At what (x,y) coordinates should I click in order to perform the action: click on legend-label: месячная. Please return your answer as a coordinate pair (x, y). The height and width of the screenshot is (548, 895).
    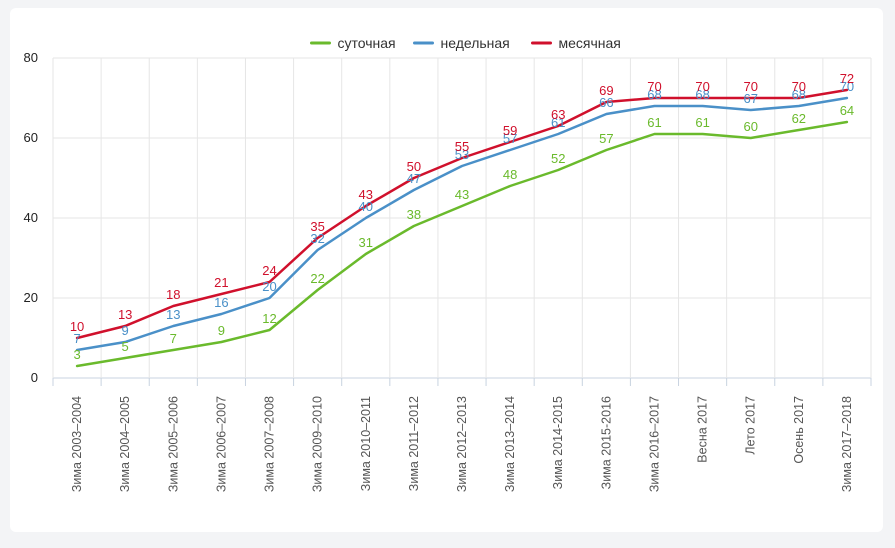
    Looking at the image, I should click on (590, 43).